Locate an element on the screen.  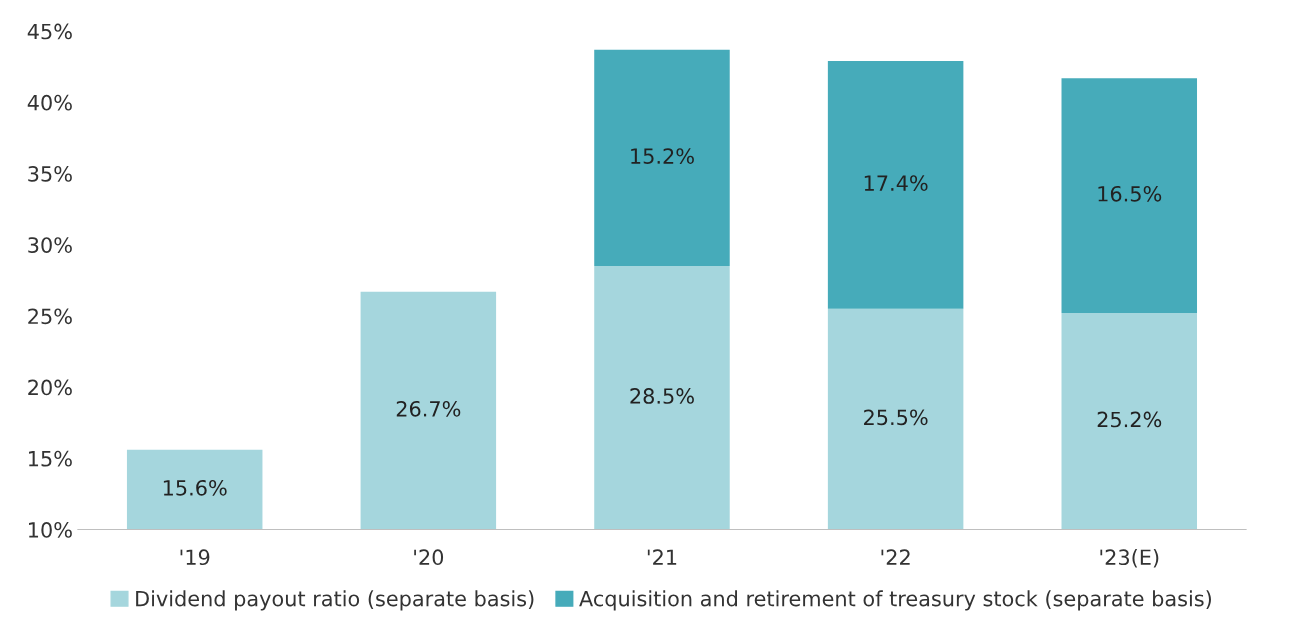
y-tick-label: 10% is located at coordinates (50, 530).